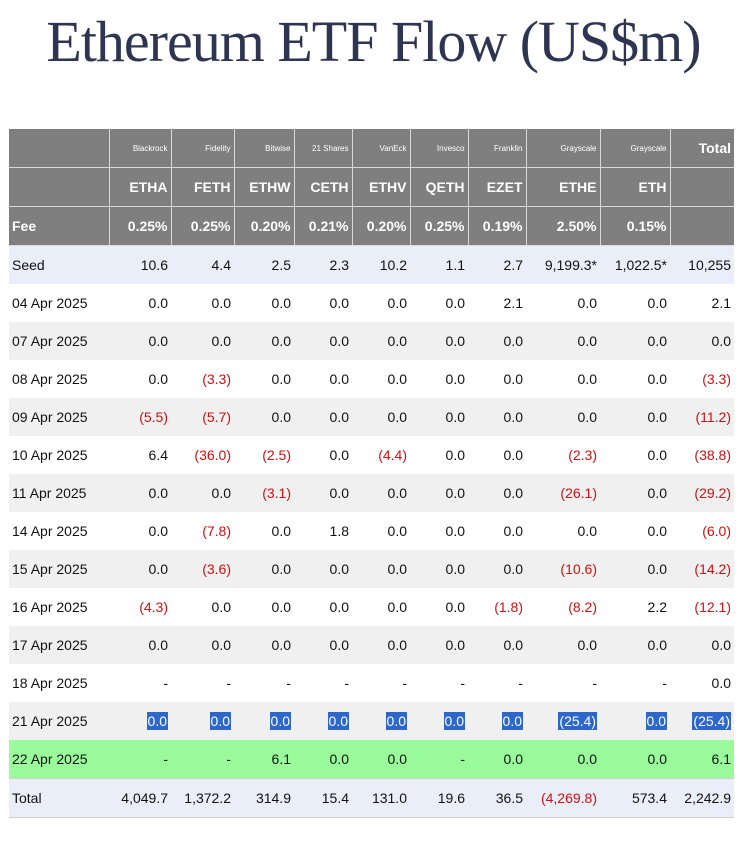 The image size is (747, 841). What do you see at coordinates (212, 455) in the screenshot?
I see `cell-value: (36.0)` at bounding box center [212, 455].